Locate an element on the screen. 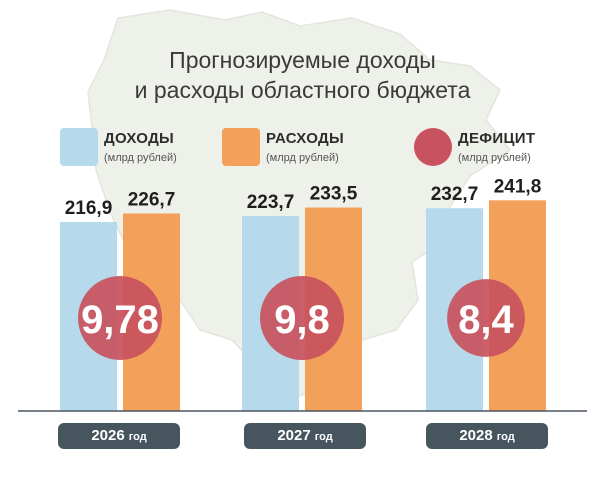  year-pill-2026: 2026 год is located at coordinates (119, 436).